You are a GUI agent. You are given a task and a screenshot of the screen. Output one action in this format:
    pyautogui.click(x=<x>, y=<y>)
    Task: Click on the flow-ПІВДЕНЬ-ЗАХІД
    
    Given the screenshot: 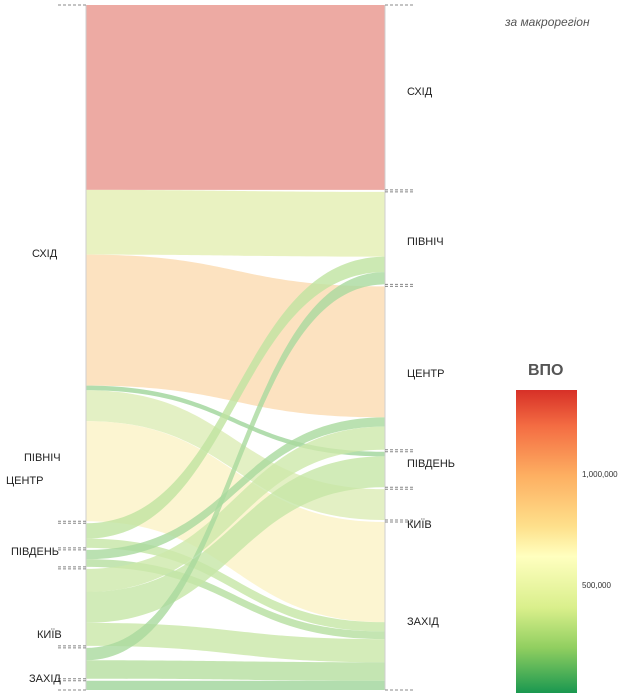 What is the action you would take?
    pyautogui.click(x=235, y=642)
    